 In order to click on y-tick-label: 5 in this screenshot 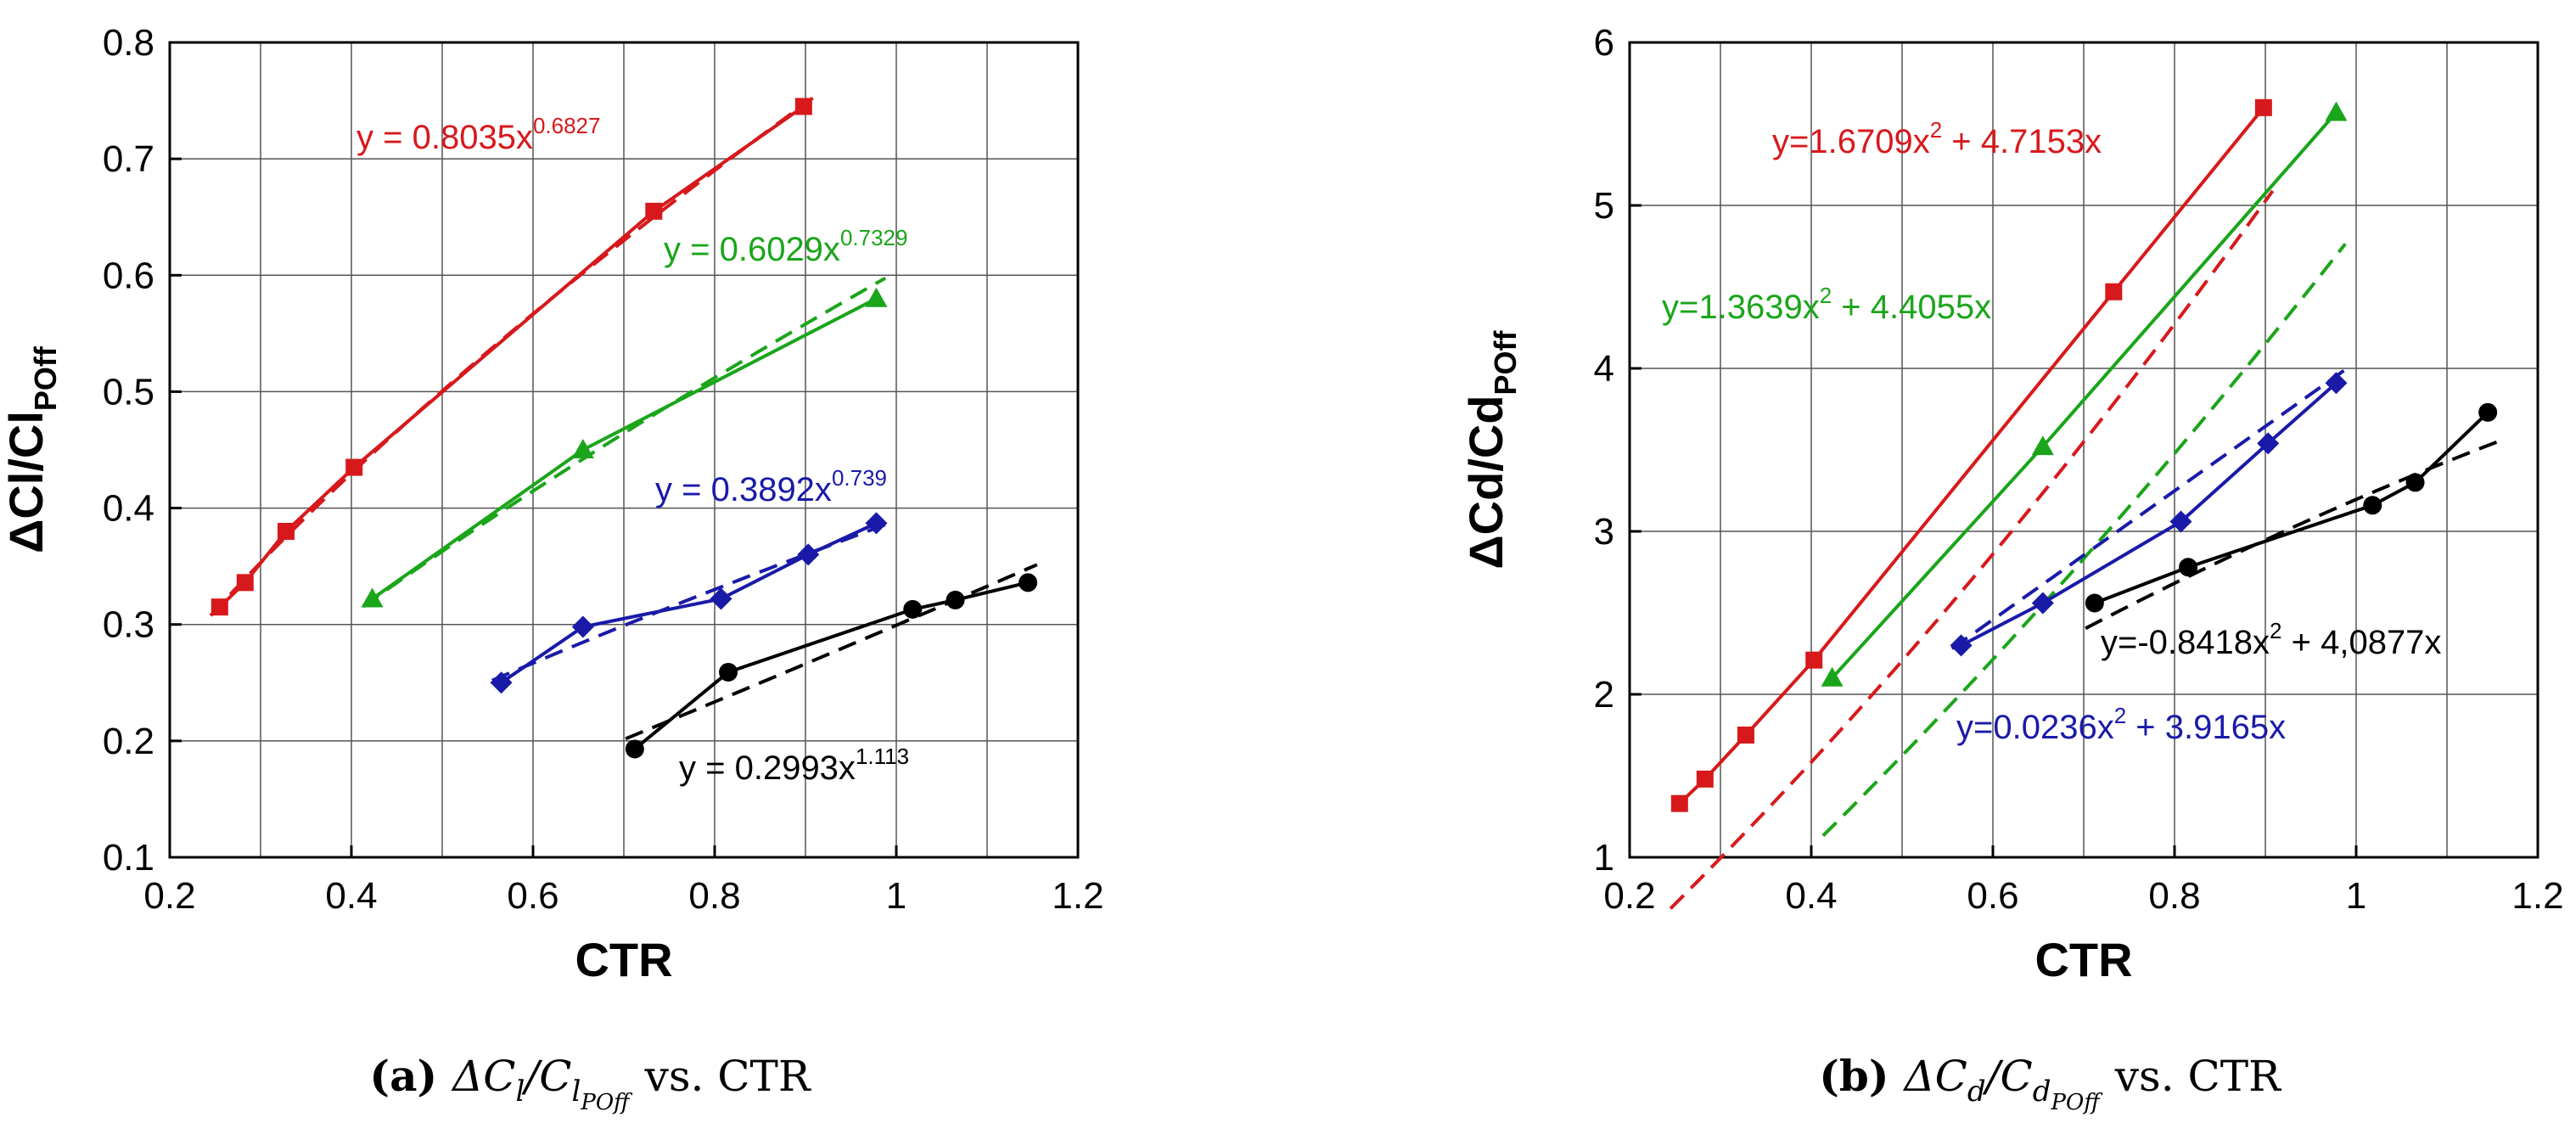, I will do `click(1604, 206)`.